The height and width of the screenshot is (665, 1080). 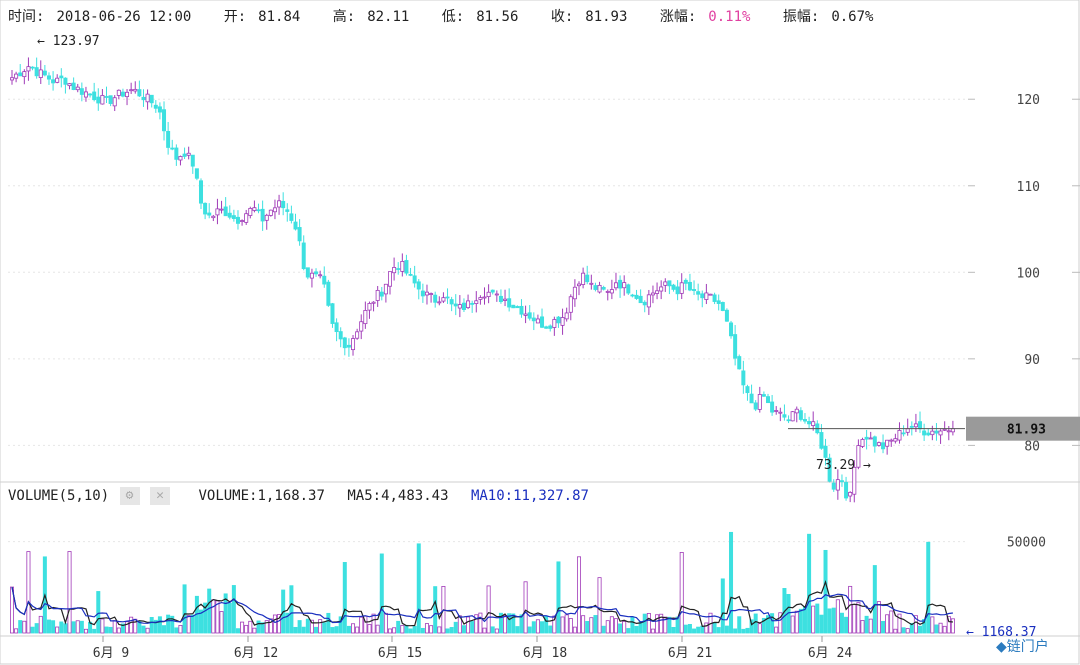 I want to click on ma10-value: 11,327.87, so click(x=551, y=496).